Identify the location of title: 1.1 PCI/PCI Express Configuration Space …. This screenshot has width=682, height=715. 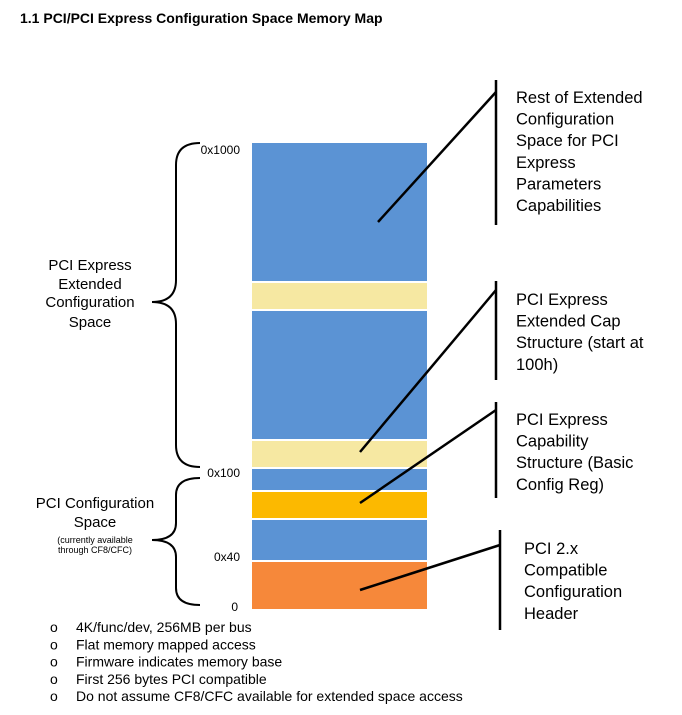
(201, 18).